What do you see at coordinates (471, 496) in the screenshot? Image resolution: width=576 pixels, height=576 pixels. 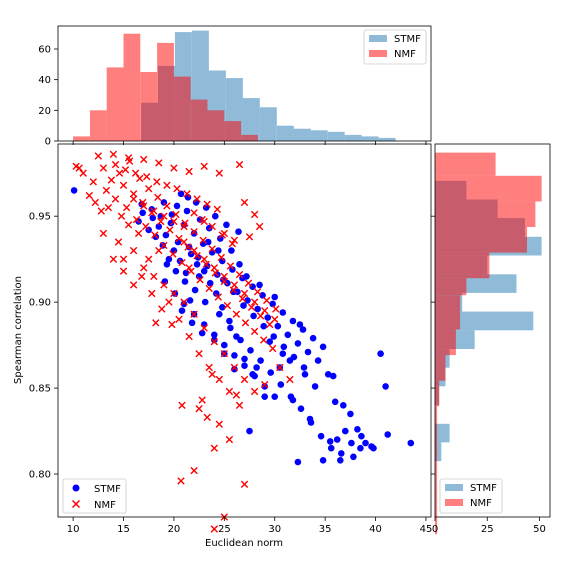 I see `right-legend: STMF NMF` at bounding box center [471, 496].